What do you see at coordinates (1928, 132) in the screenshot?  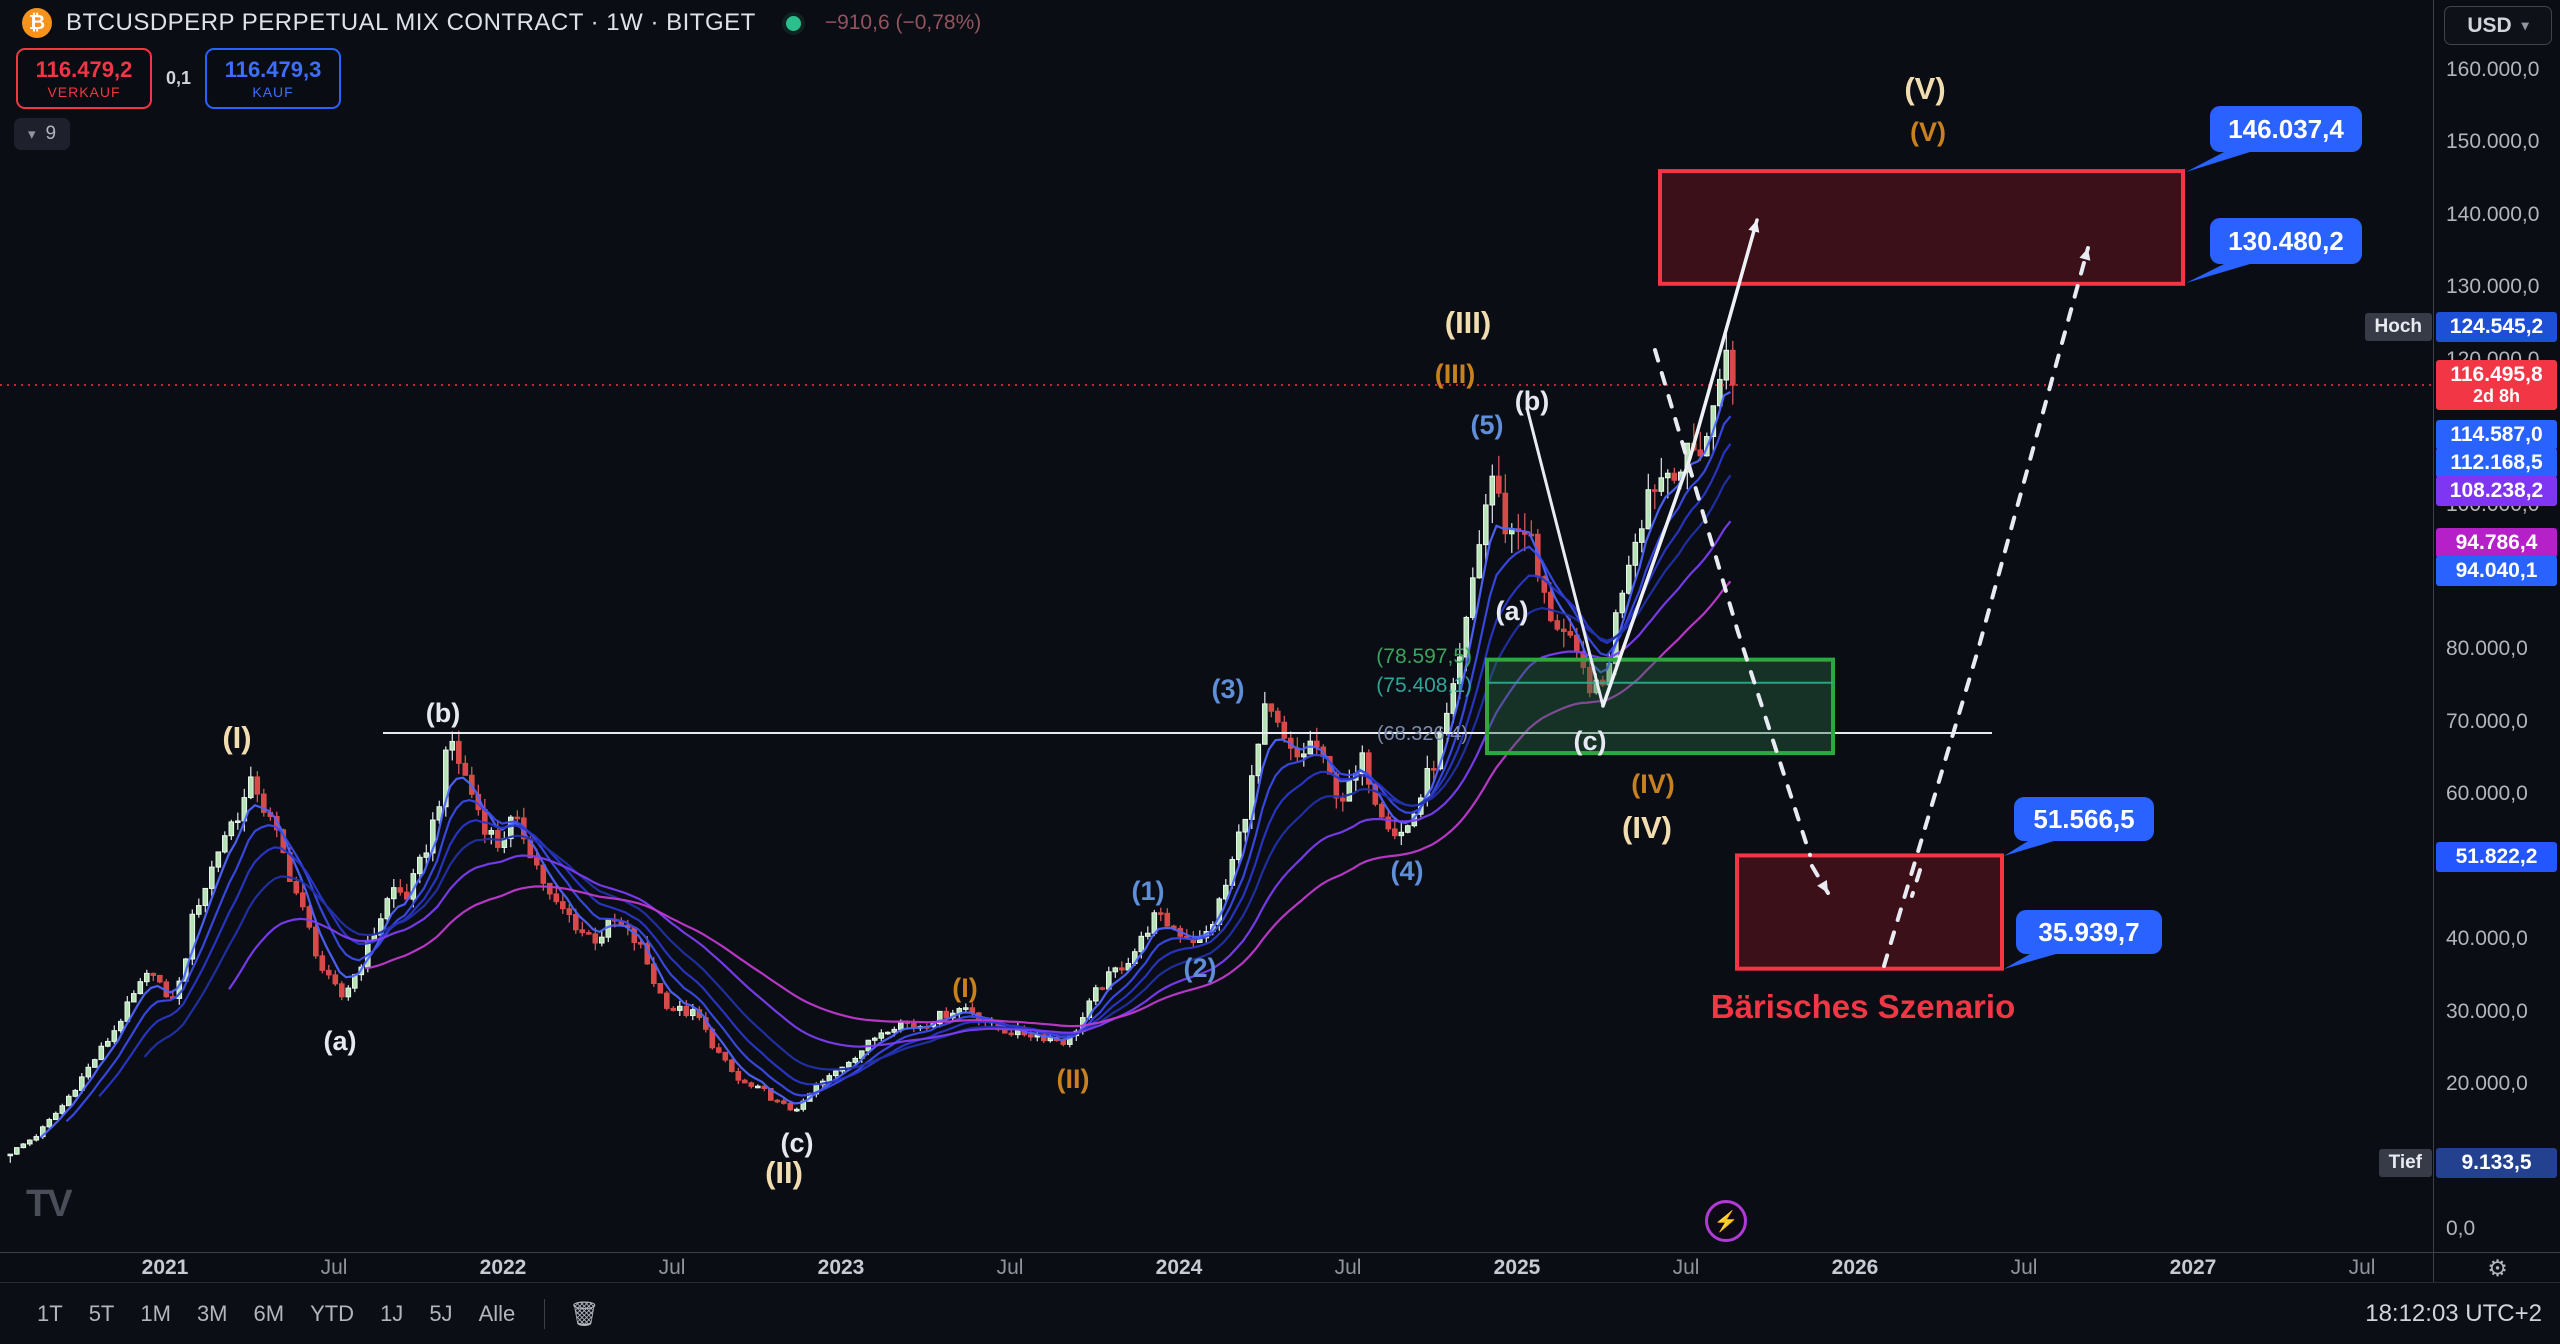 I see `wave-label-orange: (V)` at bounding box center [1928, 132].